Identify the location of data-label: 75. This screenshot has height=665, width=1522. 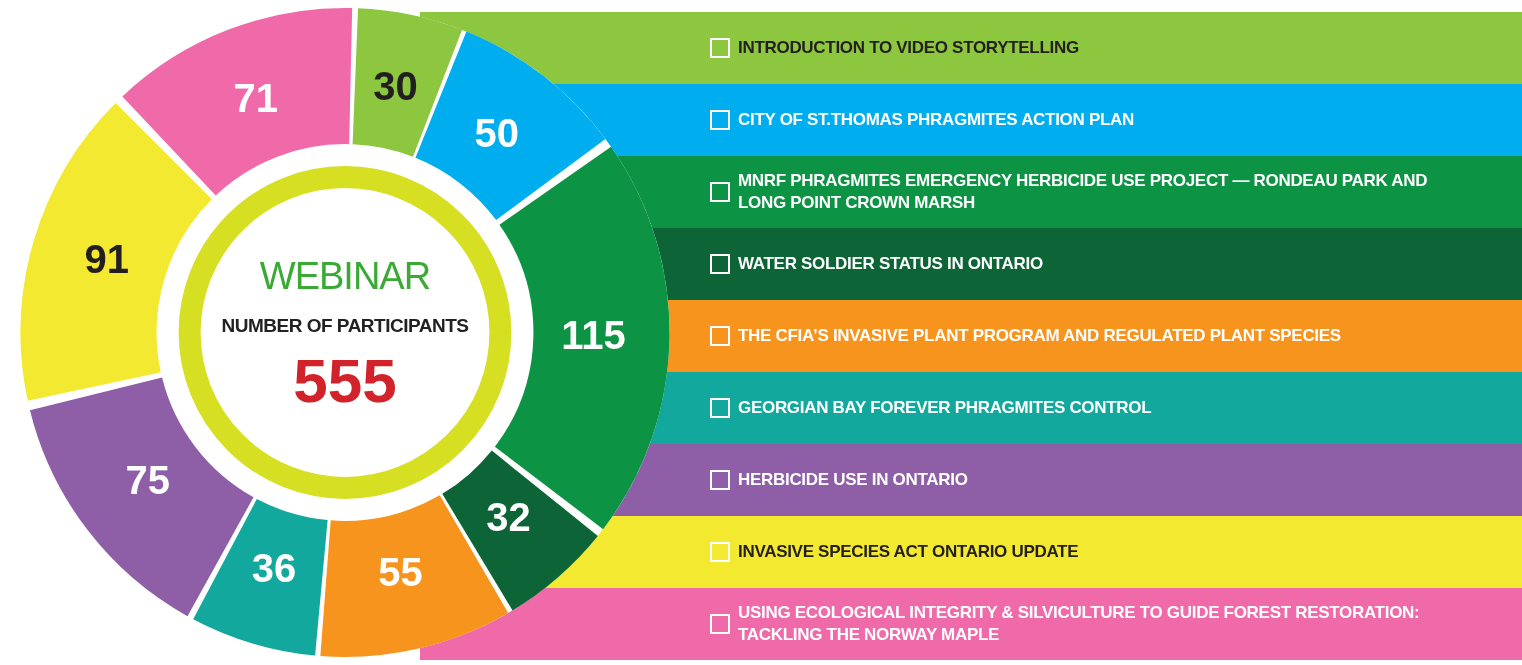
(147, 480).